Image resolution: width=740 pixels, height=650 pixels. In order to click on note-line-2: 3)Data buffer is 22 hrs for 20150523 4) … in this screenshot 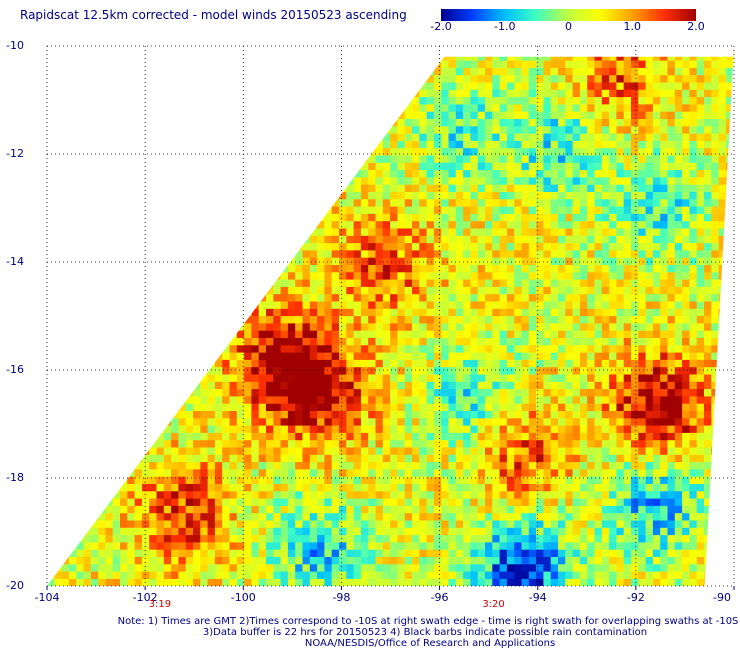, I will do `click(425, 632)`.